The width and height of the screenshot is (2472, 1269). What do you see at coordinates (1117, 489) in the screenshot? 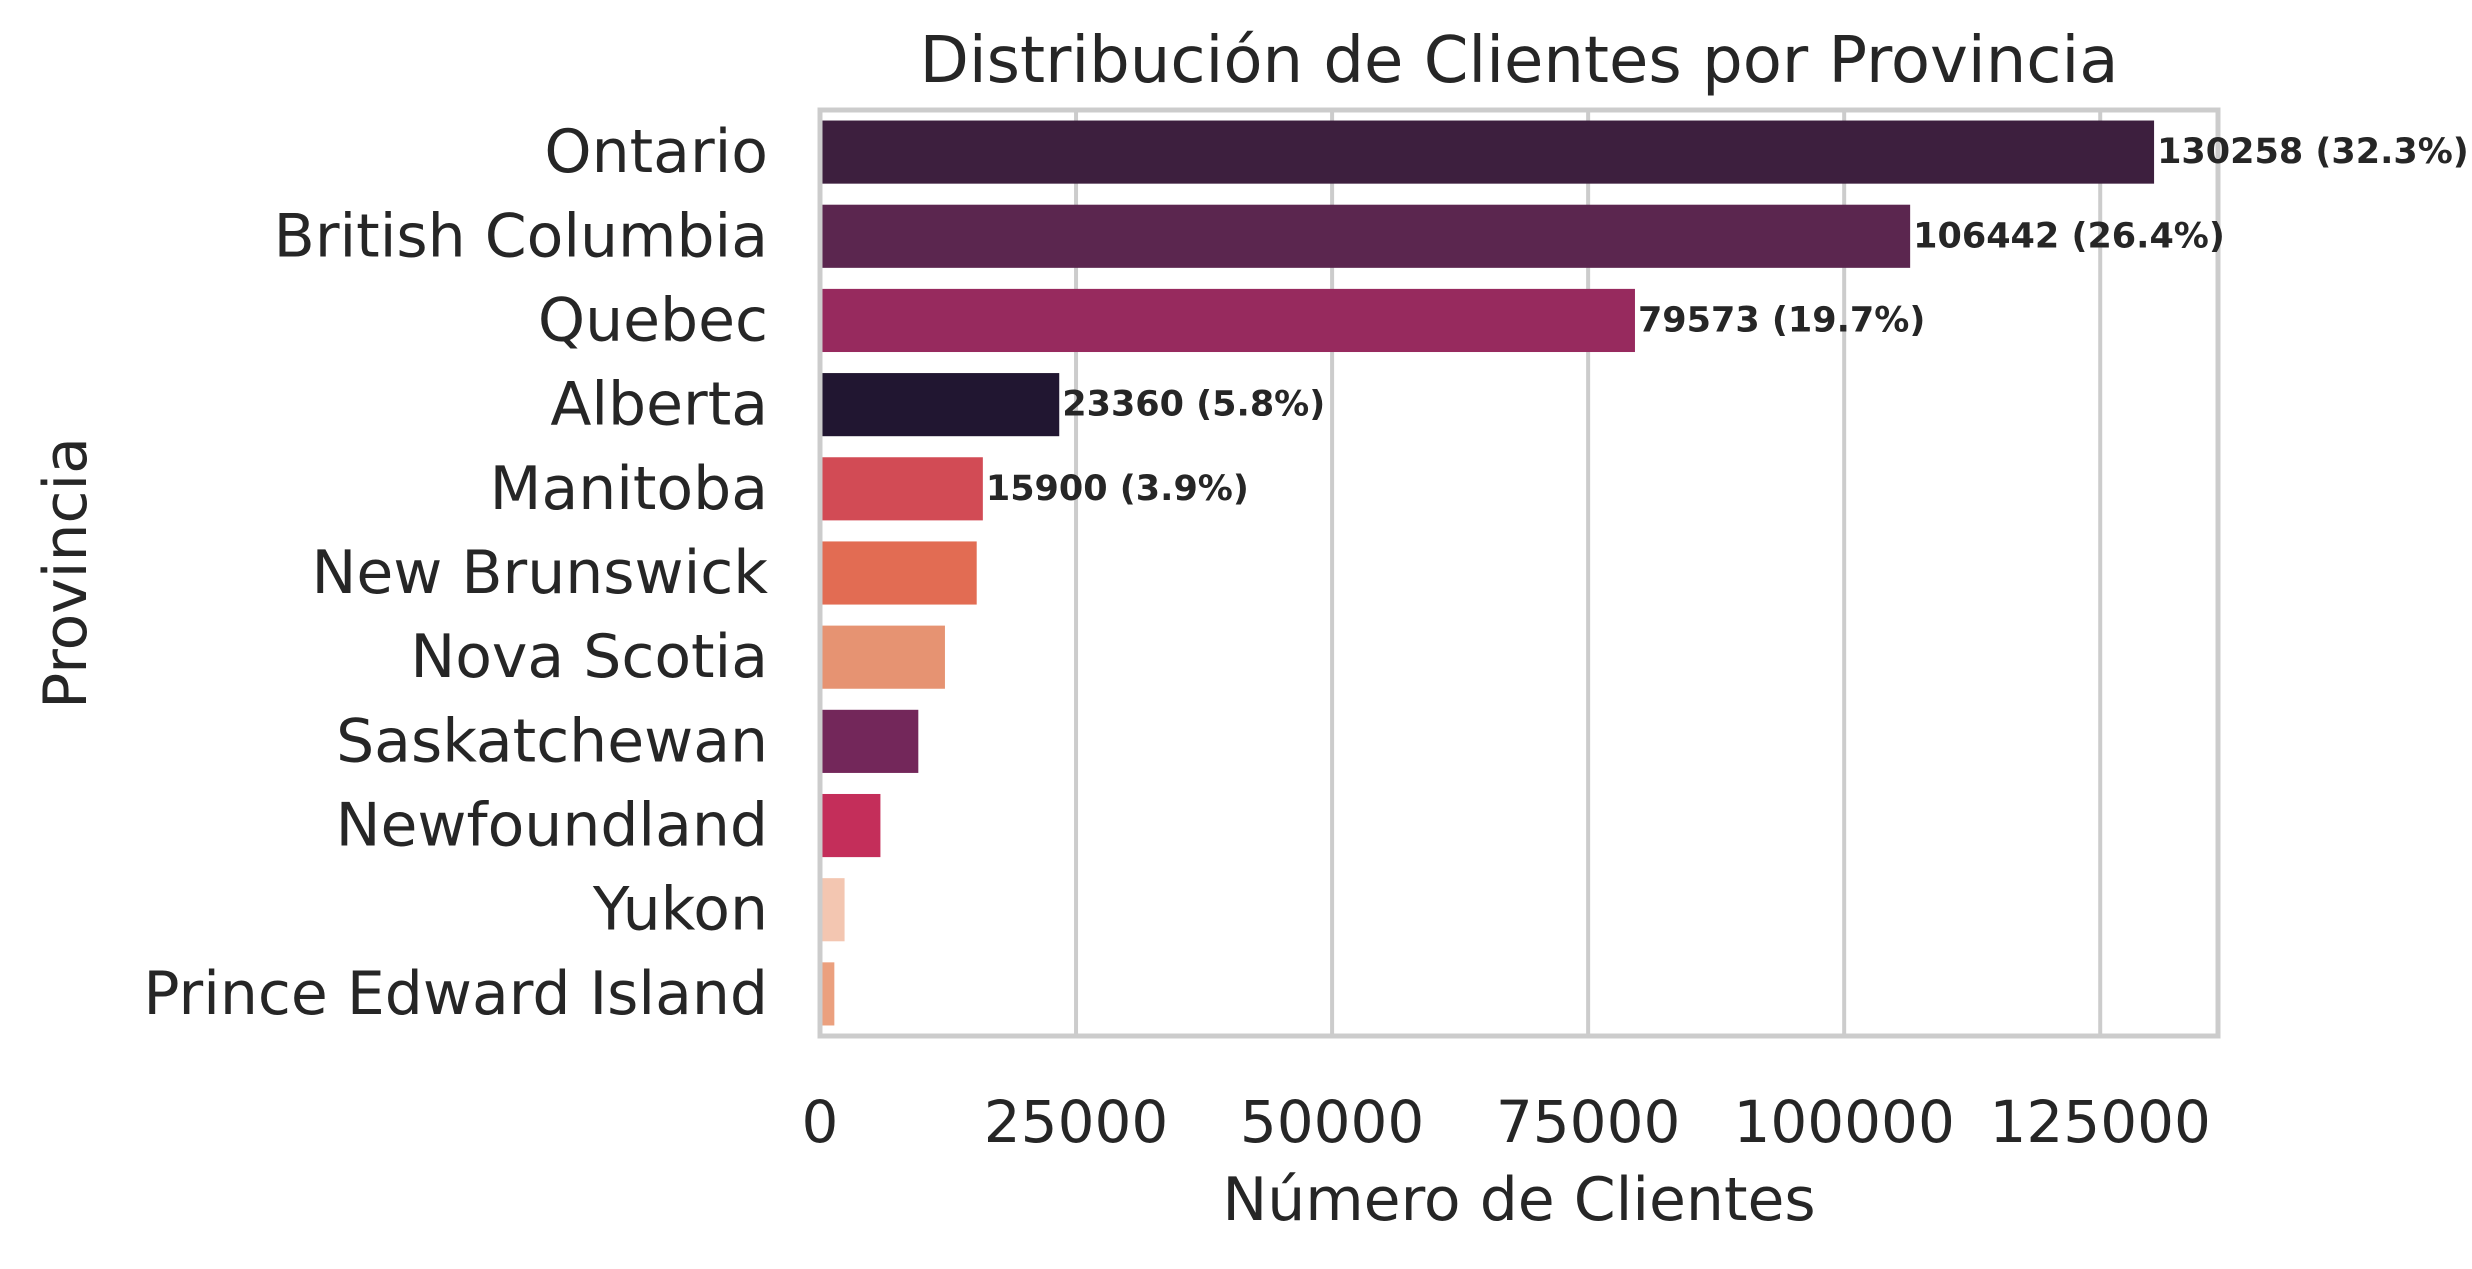
I see `data-label: 15900 (3.9%)` at bounding box center [1117, 489].